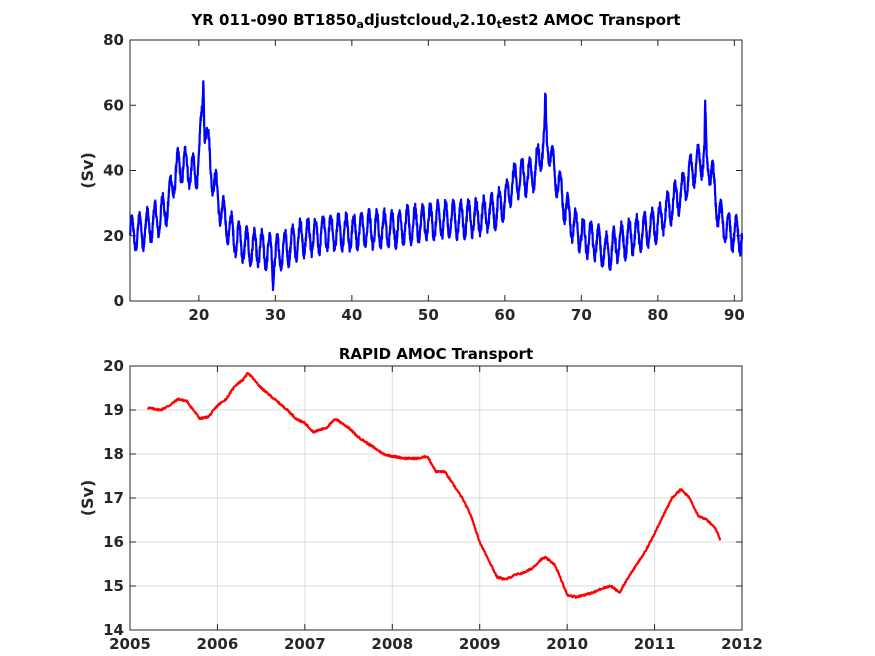  I want to click on x-tick-label: 2007, so click(305, 644).